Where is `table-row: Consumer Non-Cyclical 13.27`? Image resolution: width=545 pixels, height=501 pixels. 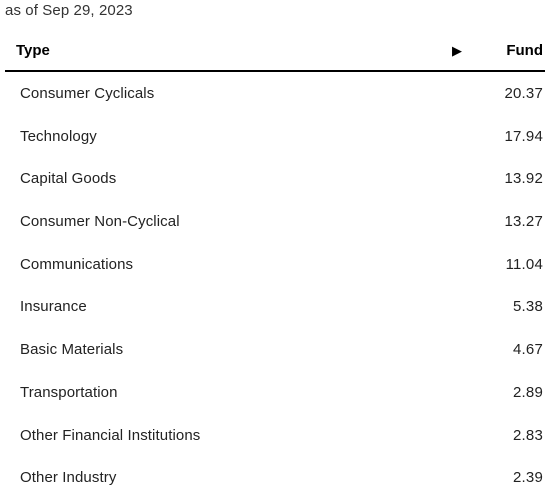
table-row: Consumer Non-Cyclical 13.27 is located at coordinates (275, 223).